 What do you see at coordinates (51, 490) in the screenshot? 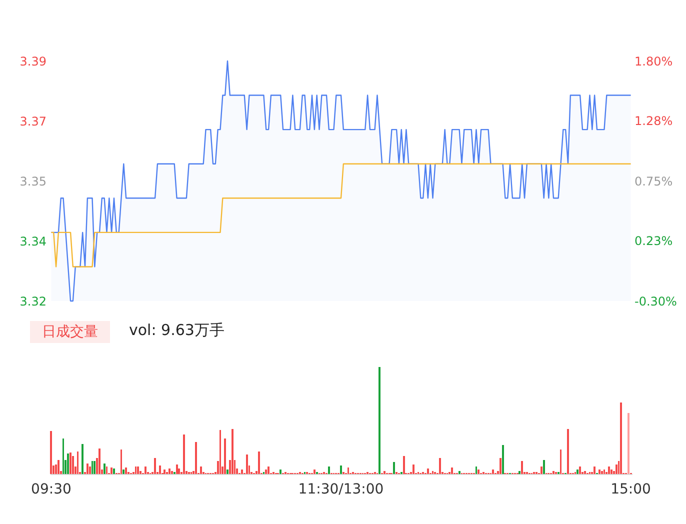
I see `x-tick-label: 09:30` at bounding box center [51, 490].